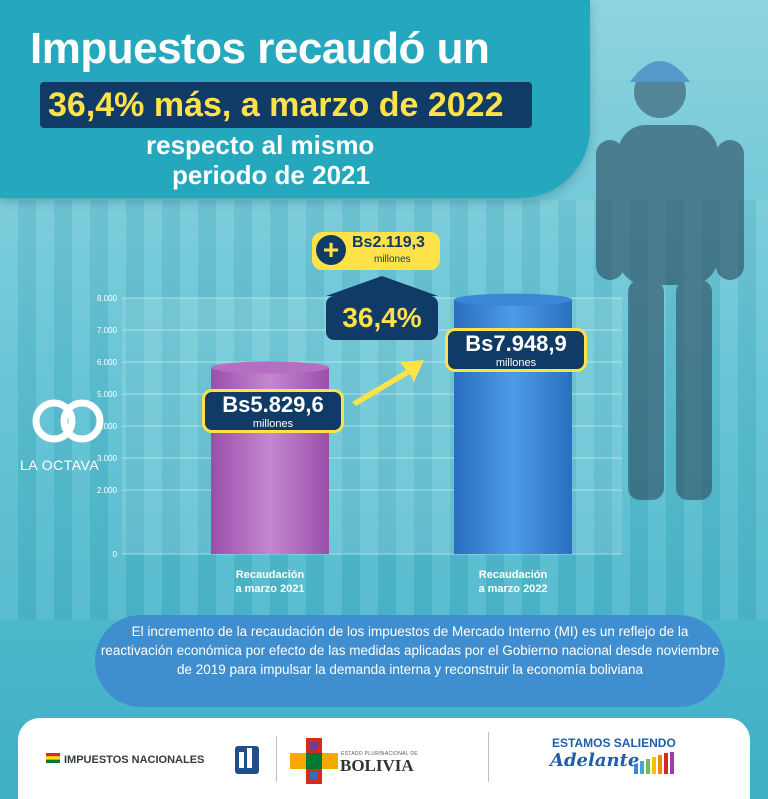  I want to click on title-line-3: respecto al mismo, so click(260, 145).